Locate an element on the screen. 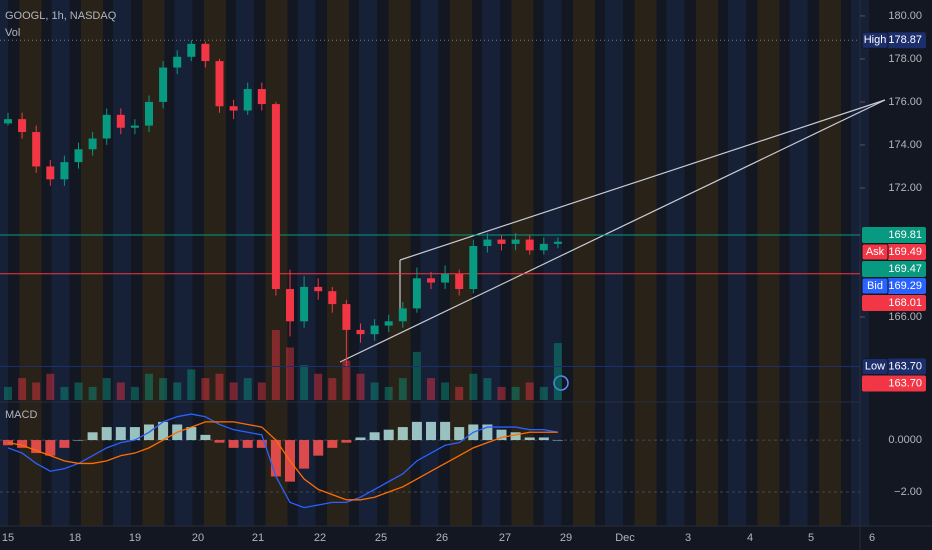  x-tick-label: 15 is located at coordinates (8, 538).